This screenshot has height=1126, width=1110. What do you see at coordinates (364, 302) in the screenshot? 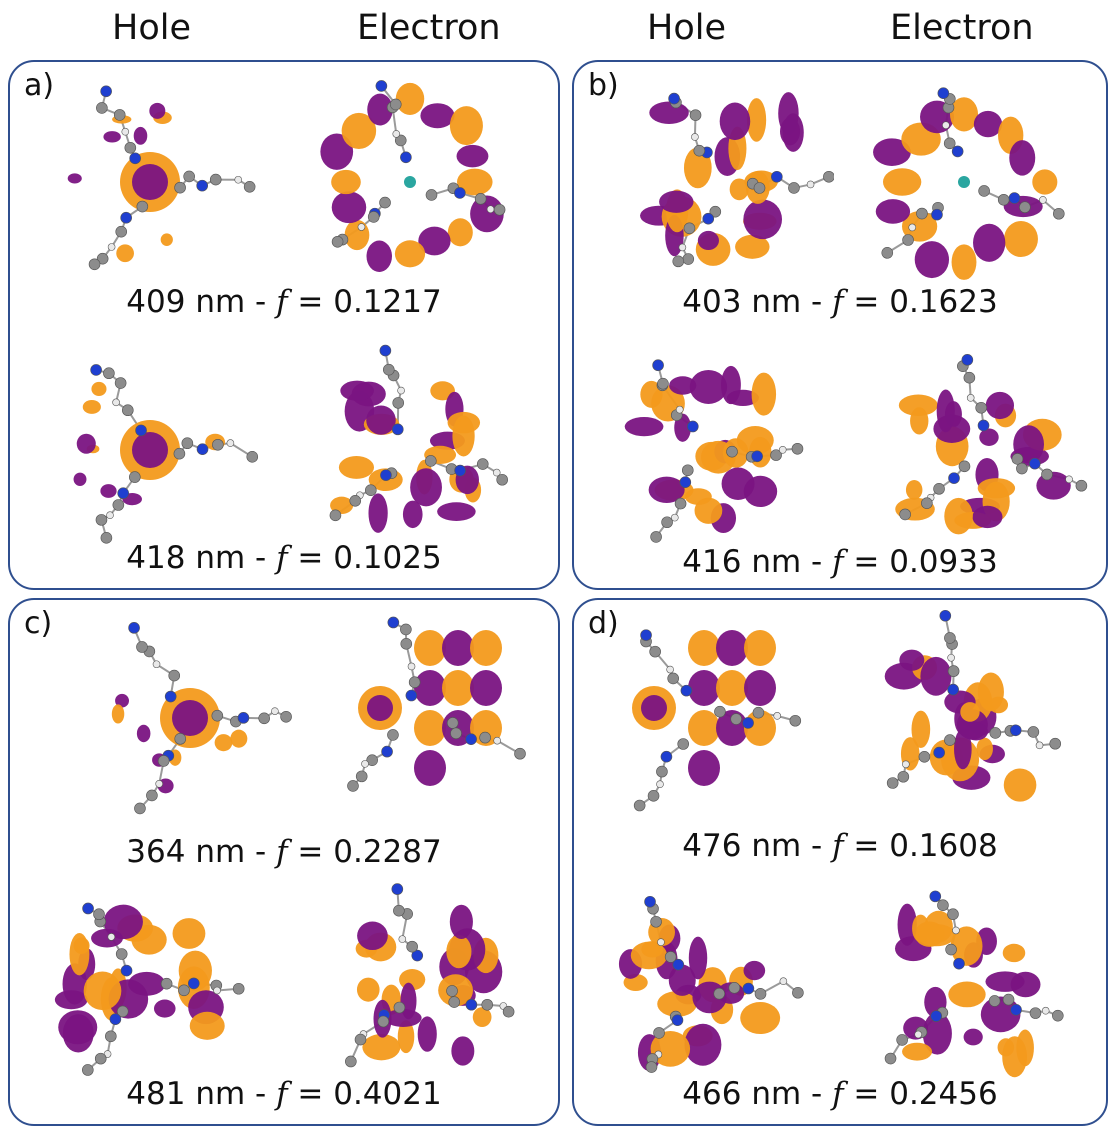
I see `osc-value-a1: = 0.1217` at bounding box center [364, 302].